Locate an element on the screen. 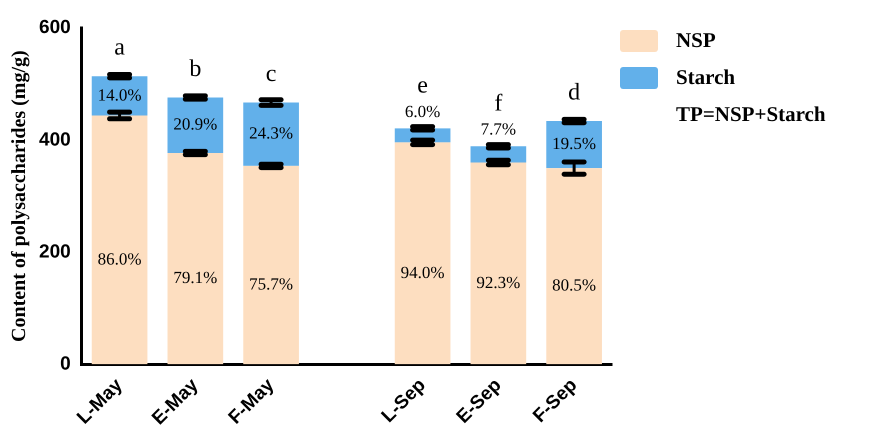 This screenshot has height=432, width=870. annotation: 7.7% is located at coordinates (498, 129).